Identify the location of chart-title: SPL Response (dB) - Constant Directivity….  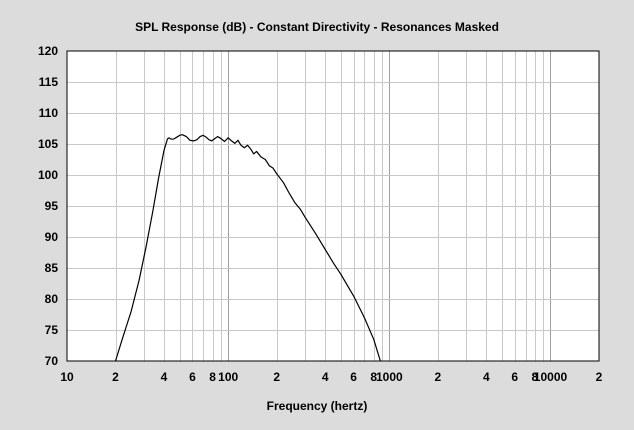
(317, 27).